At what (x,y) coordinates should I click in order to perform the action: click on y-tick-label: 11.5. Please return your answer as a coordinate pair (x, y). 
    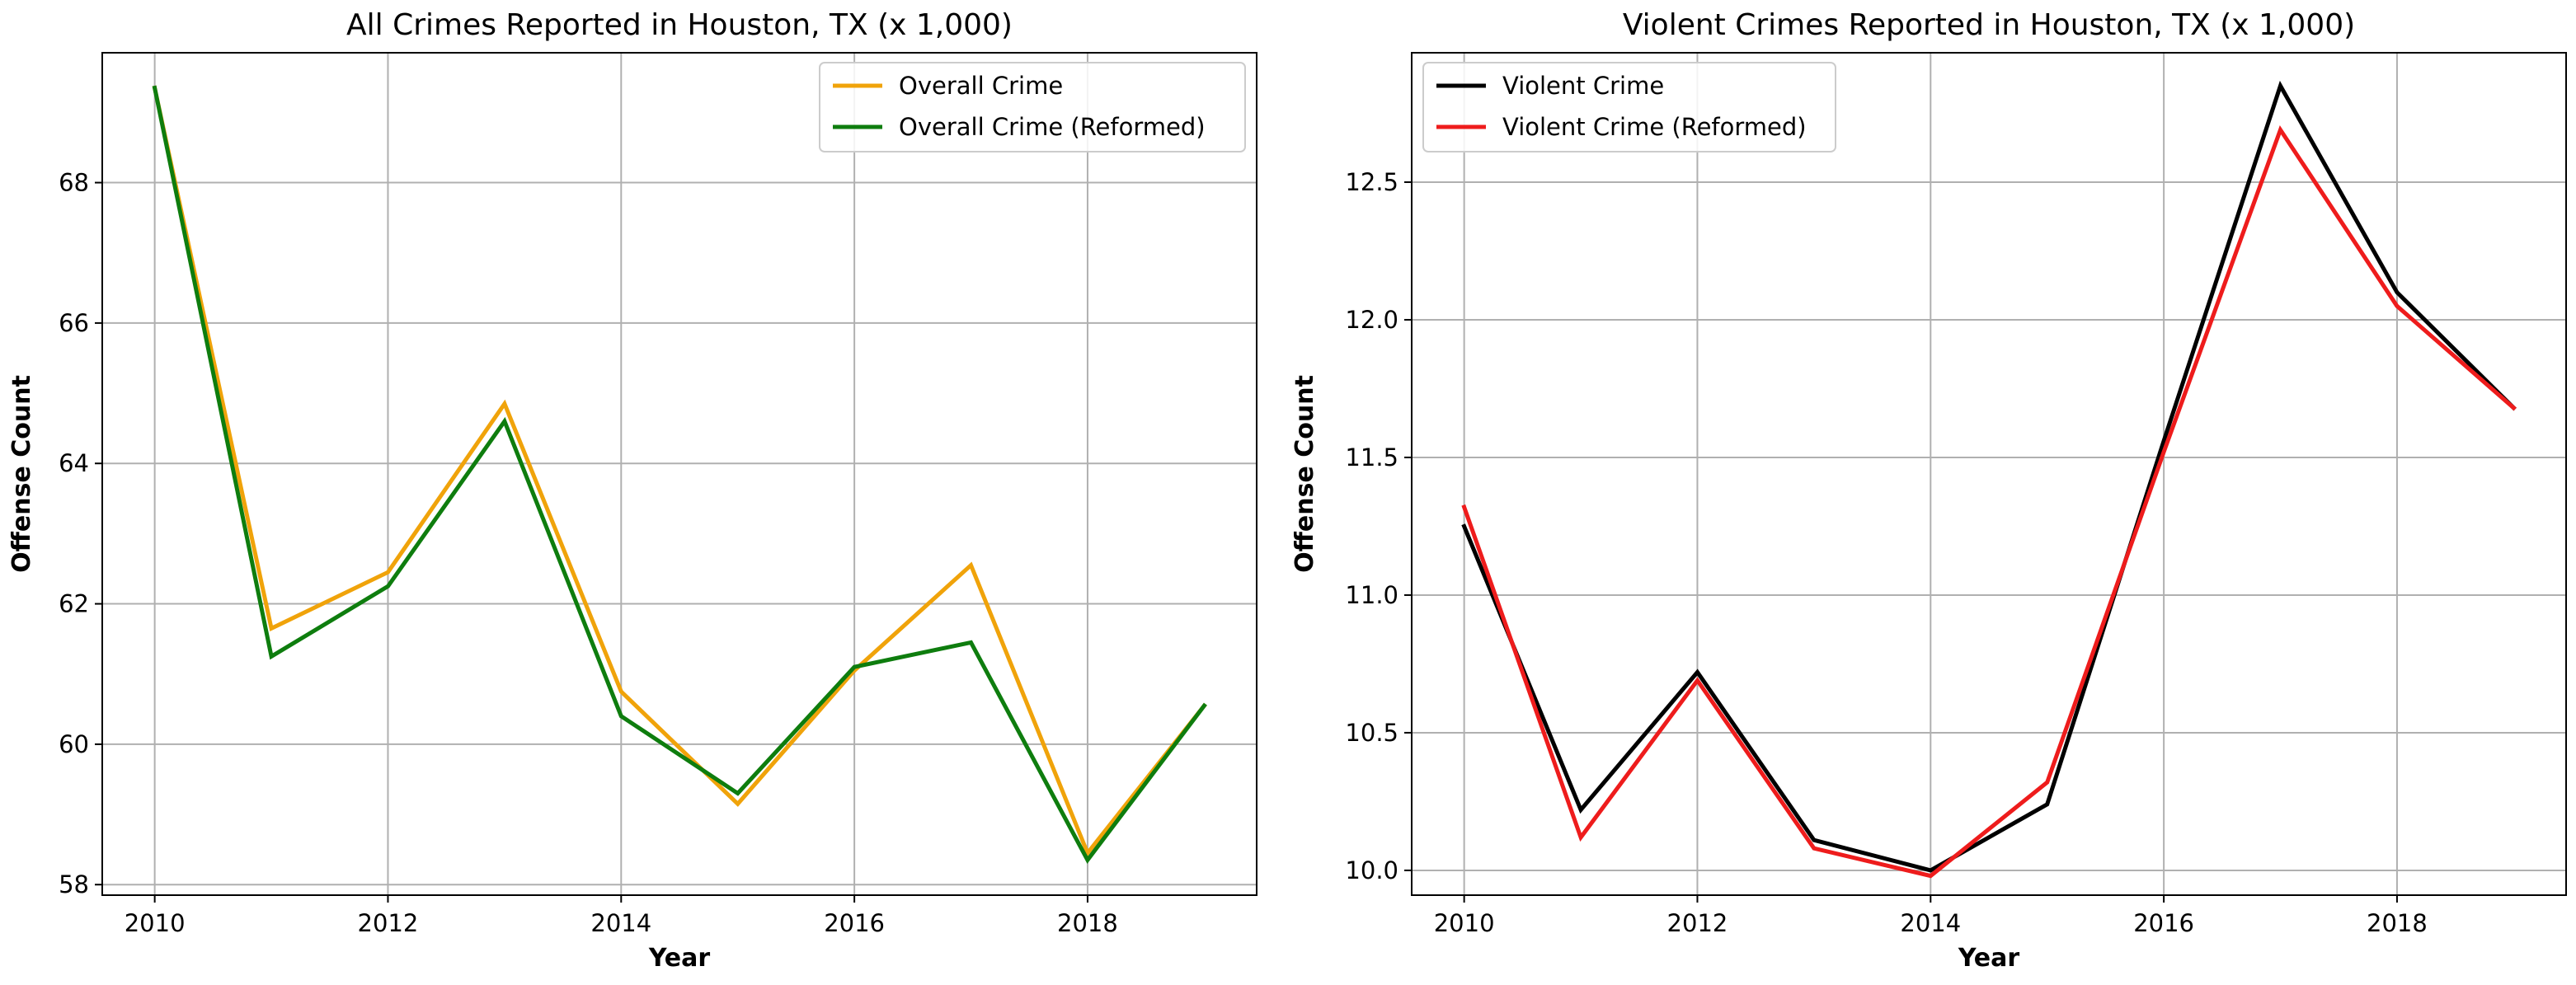
    Looking at the image, I should click on (1371, 457).